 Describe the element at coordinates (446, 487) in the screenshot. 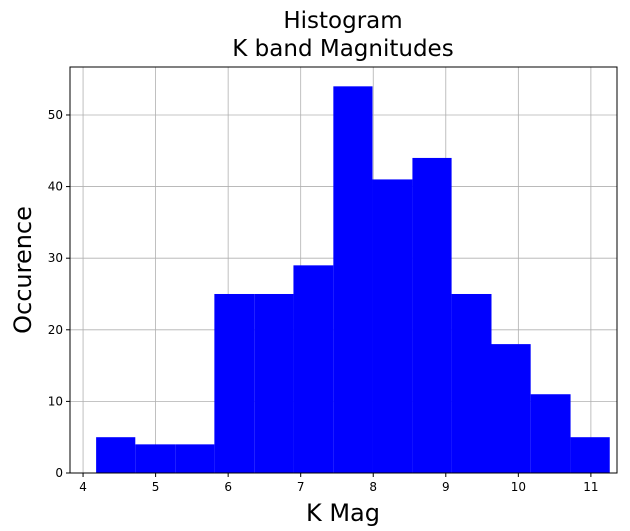

I see `x-tick-label: 9` at that location.